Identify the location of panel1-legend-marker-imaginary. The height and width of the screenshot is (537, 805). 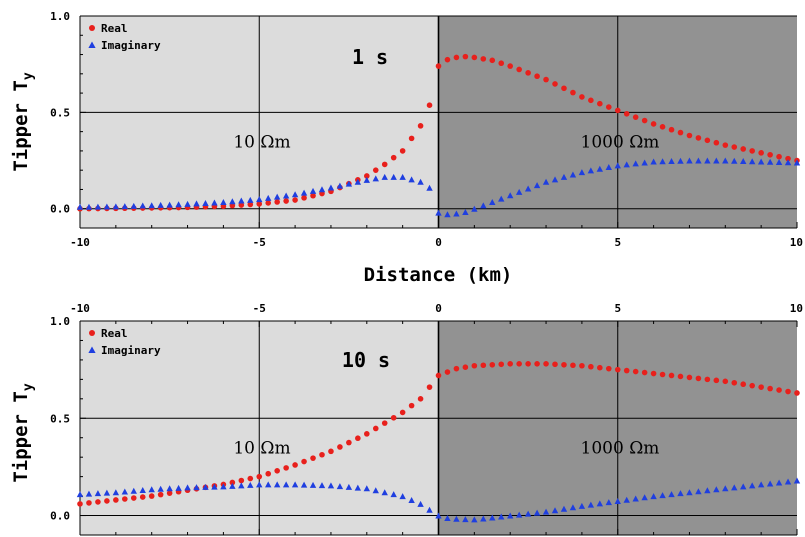
(92, 44).